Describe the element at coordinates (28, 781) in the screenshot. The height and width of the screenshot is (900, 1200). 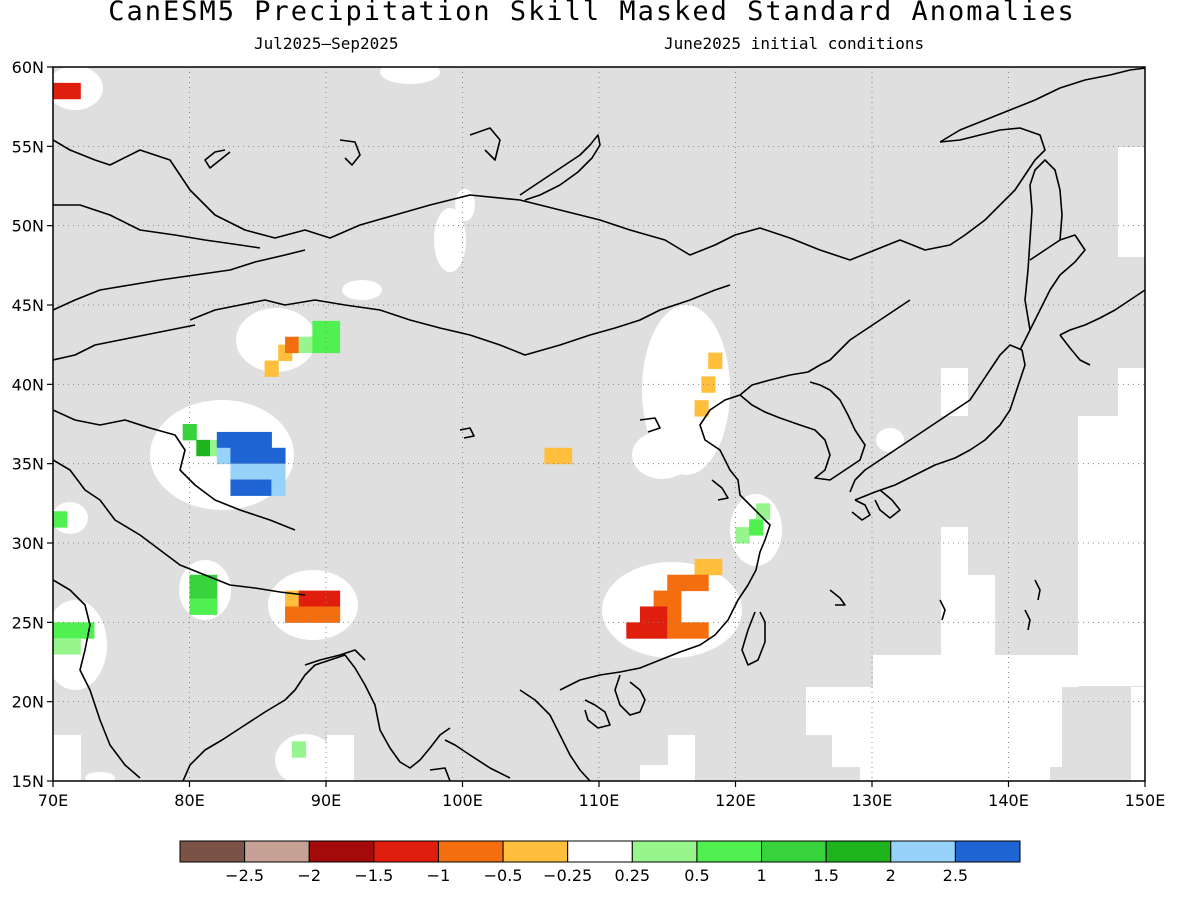
I see `y-tick-label: 15N` at that location.